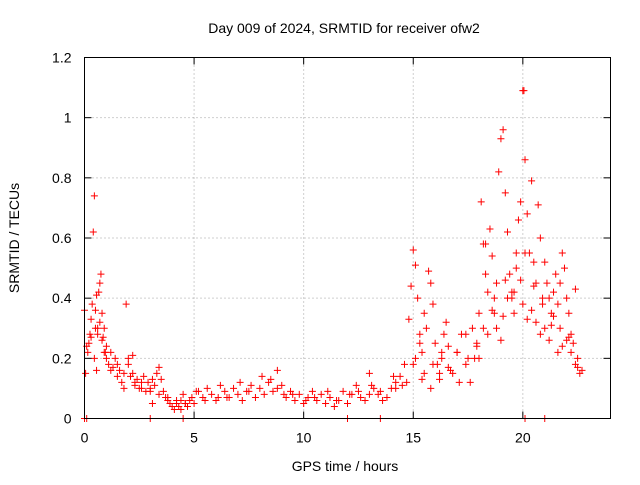  Describe the element at coordinates (62, 238) in the screenshot. I see `y-tick-label: 0.6` at that location.